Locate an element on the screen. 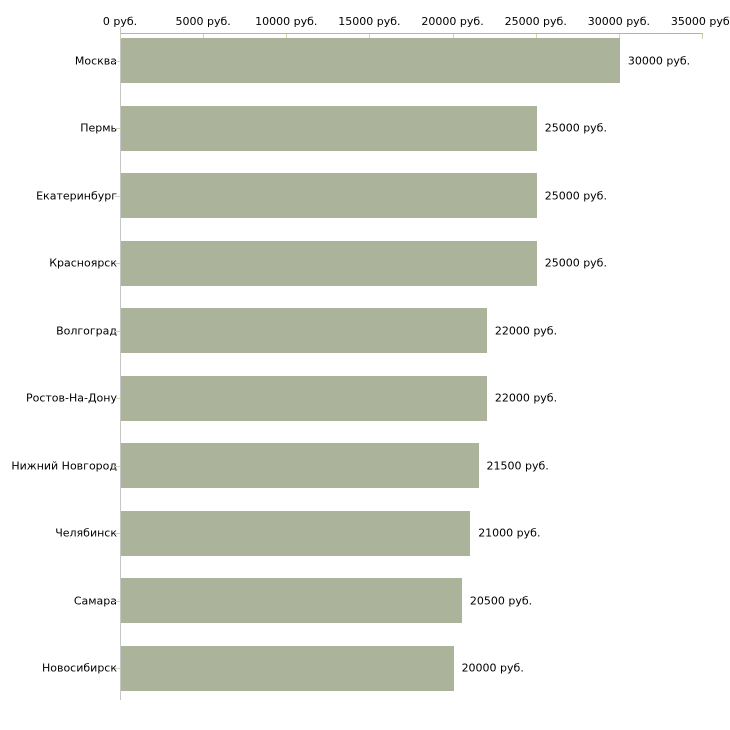 Image resolution: width=730 pixels, height=730 pixels. category-label: Москва is located at coordinates (95, 60).